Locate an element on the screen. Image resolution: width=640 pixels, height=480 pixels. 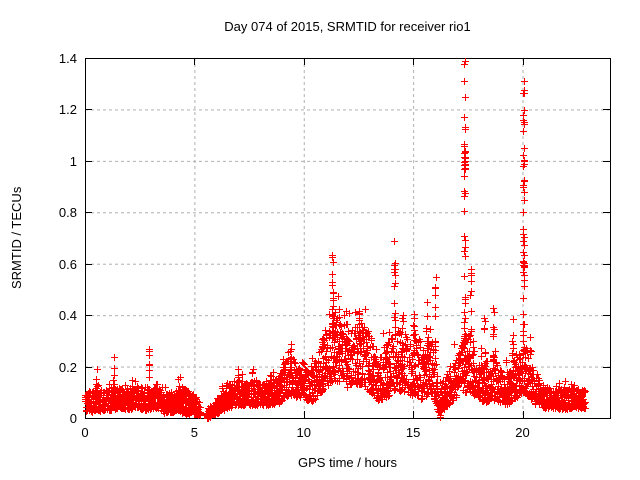
x-tick-label: 0 is located at coordinates (85, 432).